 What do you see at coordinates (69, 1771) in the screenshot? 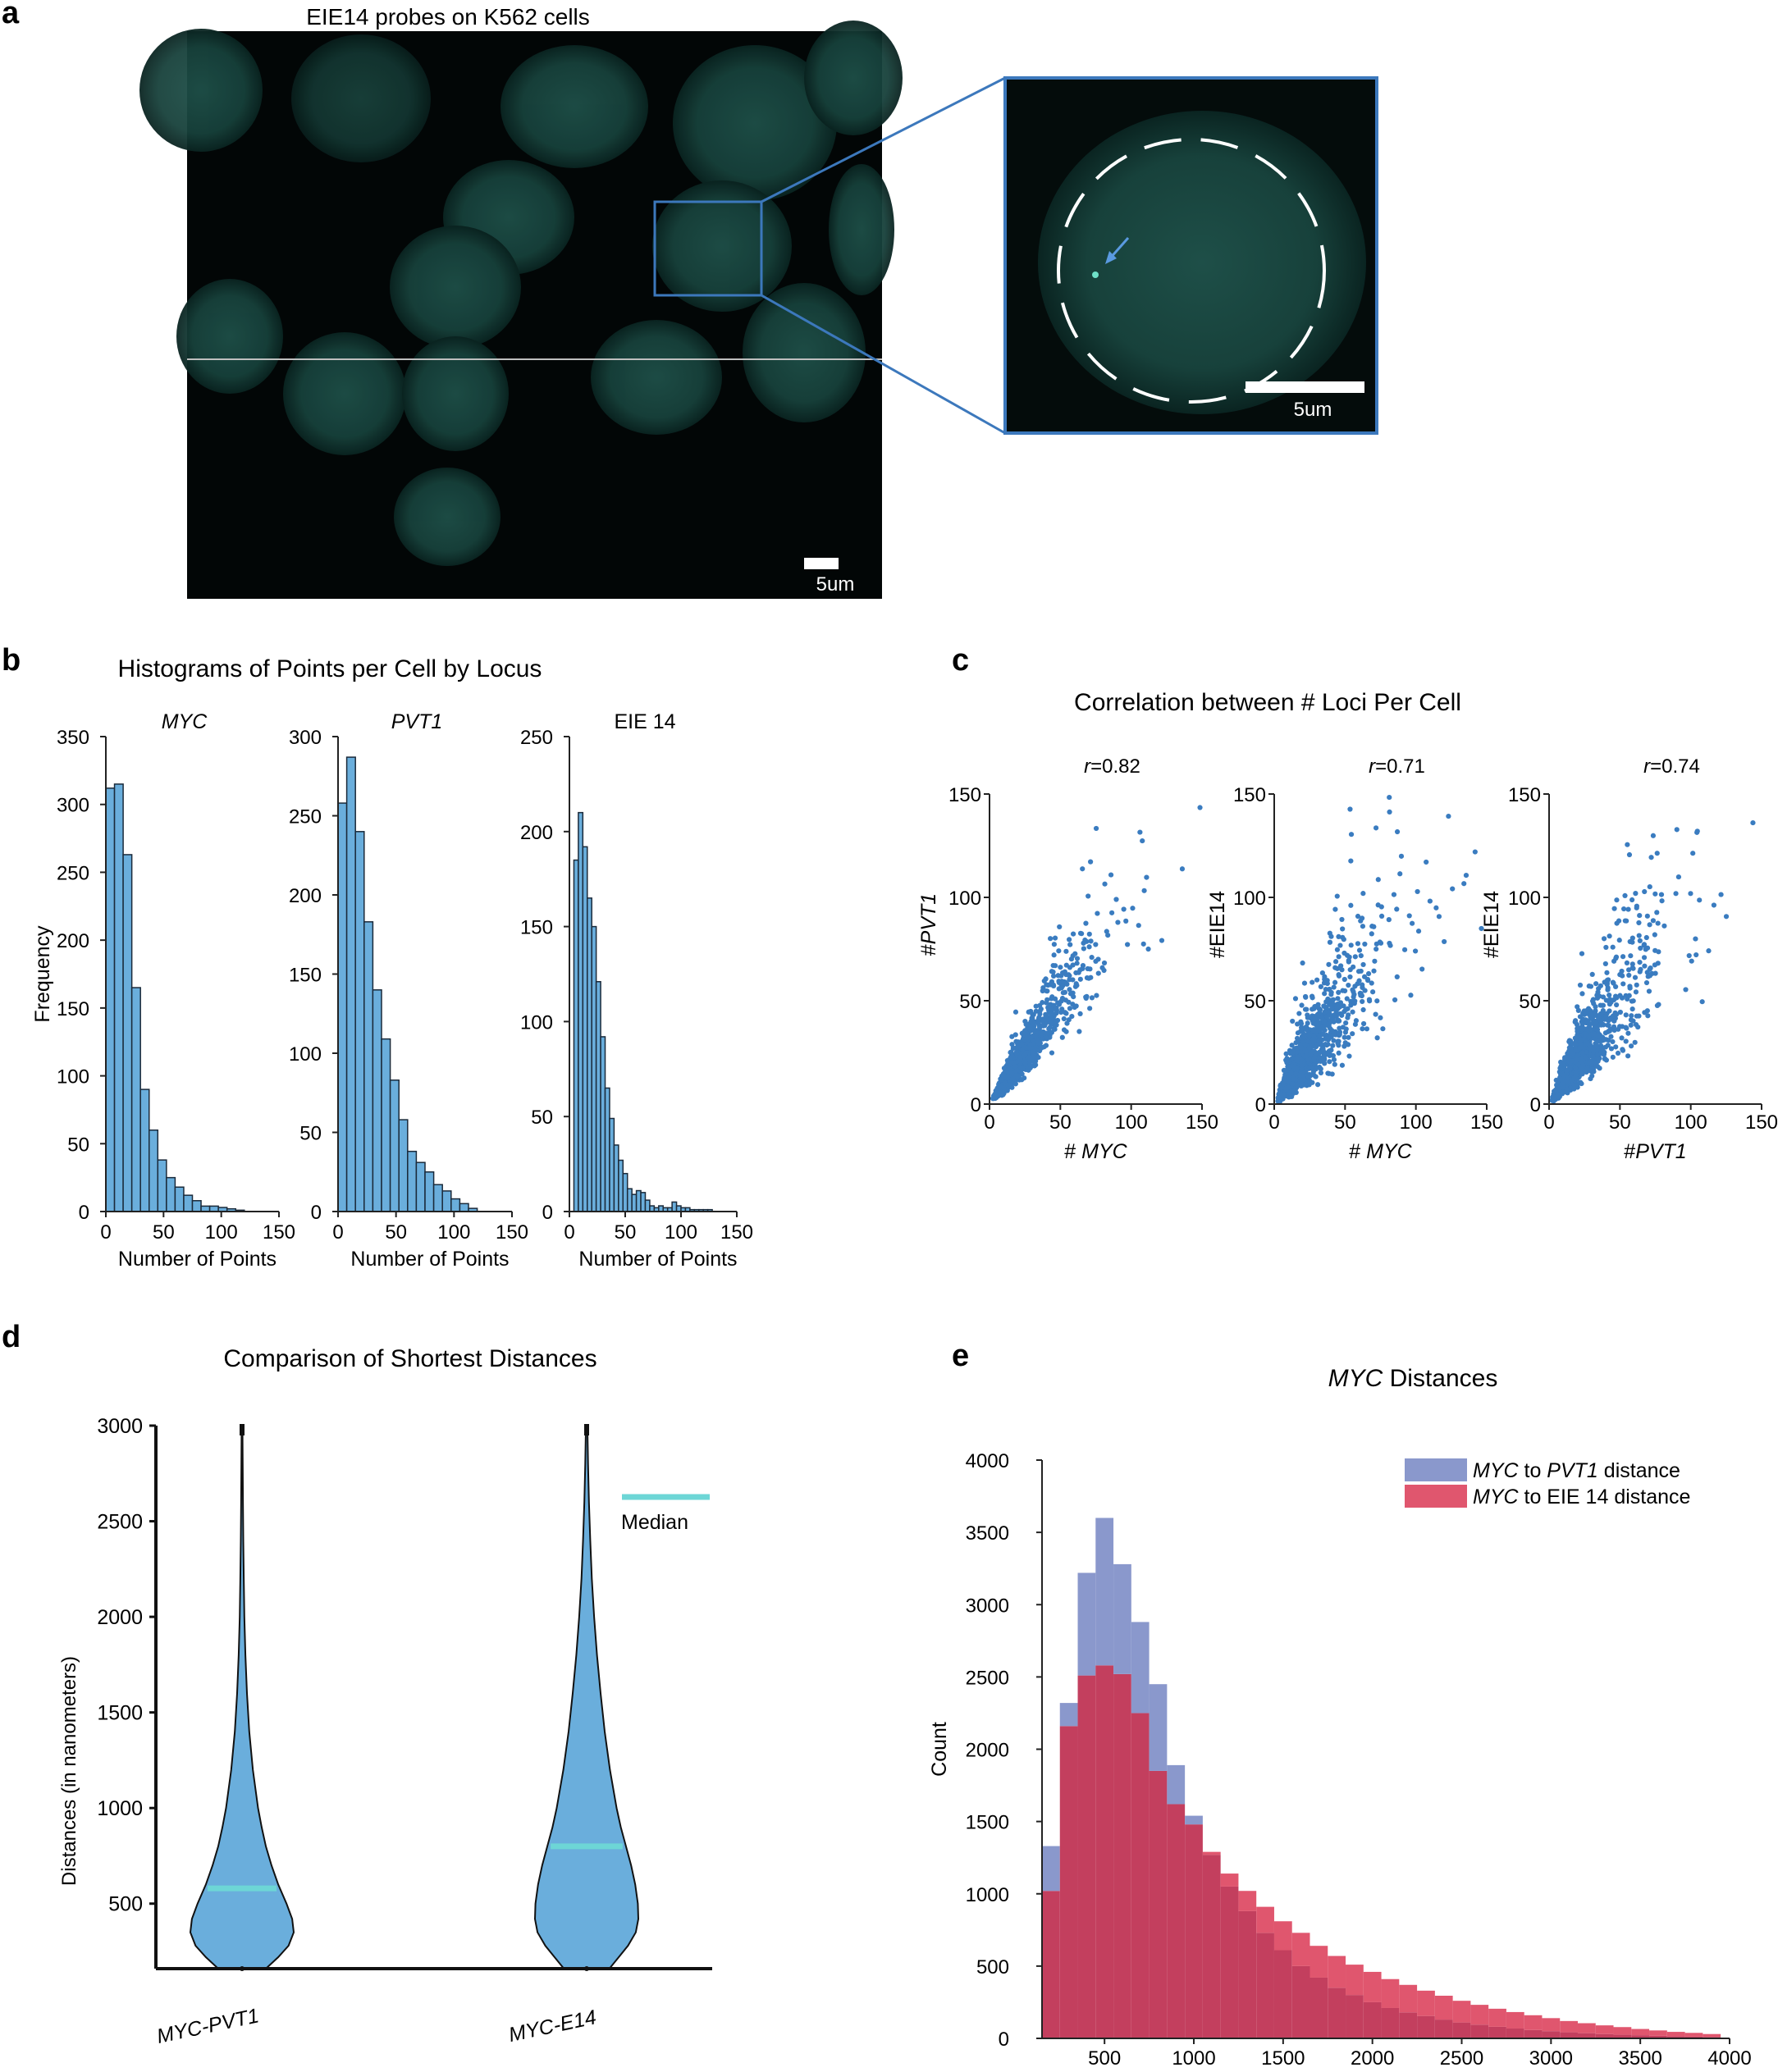
I see `y-axis-label: Distances (in nanometers)` at bounding box center [69, 1771].